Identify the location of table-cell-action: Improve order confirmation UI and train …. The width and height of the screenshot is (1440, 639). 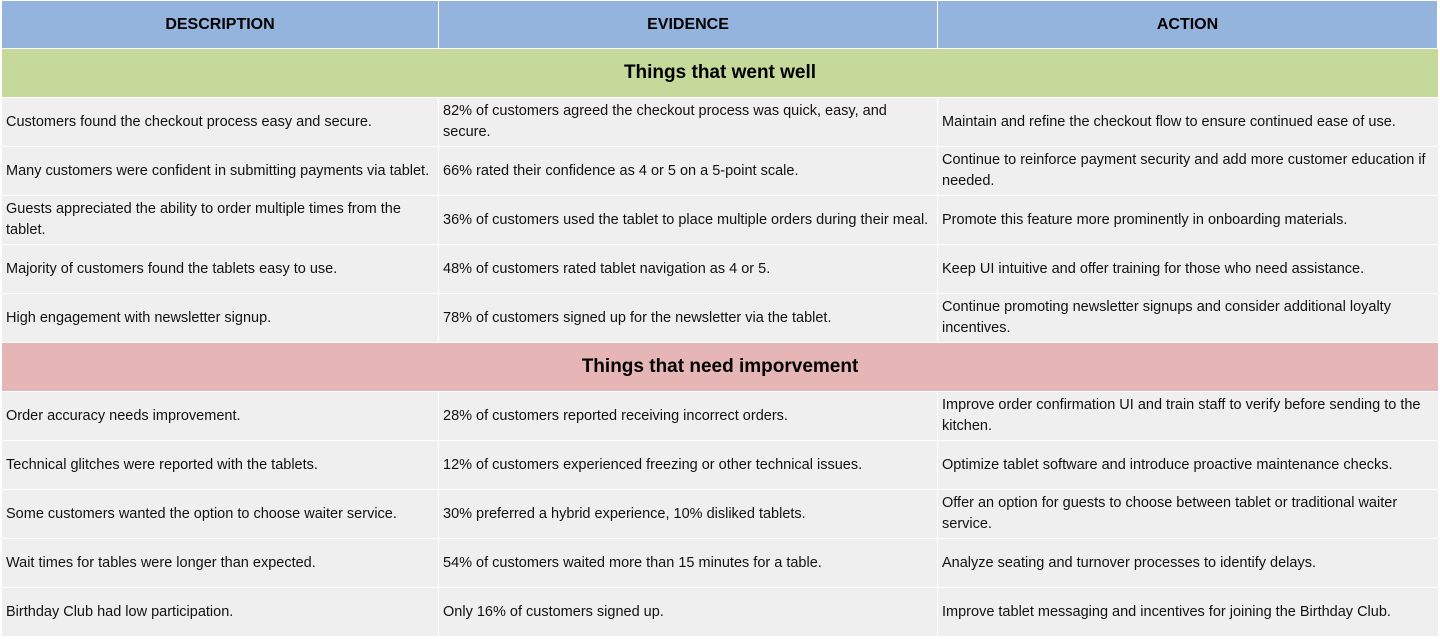
(1188, 416).